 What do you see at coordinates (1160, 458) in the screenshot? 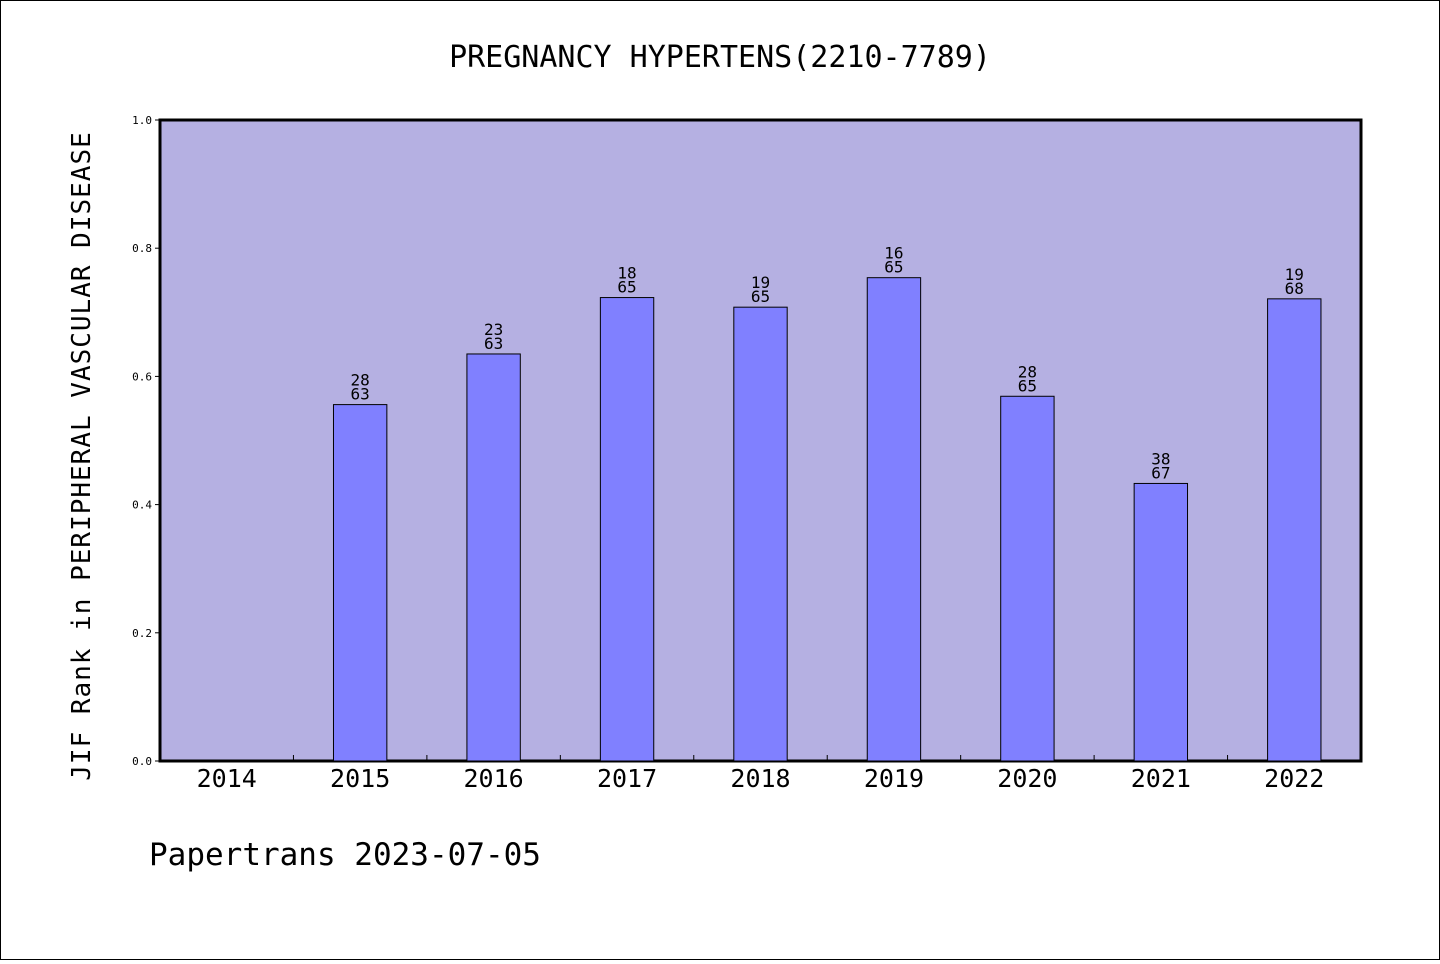
I see `bar-label-rank: 38` at bounding box center [1160, 458].